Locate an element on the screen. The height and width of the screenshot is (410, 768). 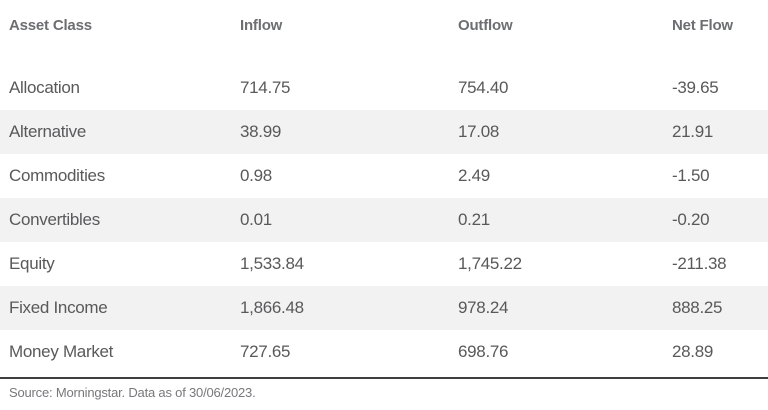
table-row-allocation: Allocation 714.75 754.40 -39.65 is located at coordinates (384, 88).